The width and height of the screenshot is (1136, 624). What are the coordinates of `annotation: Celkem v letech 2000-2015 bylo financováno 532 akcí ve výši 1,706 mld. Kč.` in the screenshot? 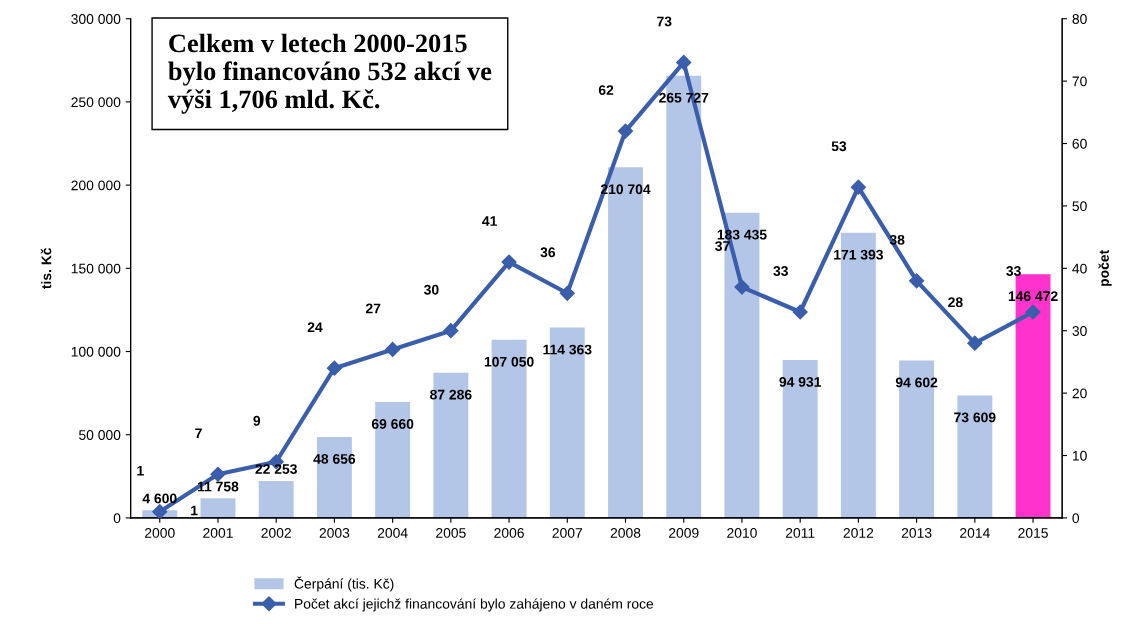 It's located at (329, 73).